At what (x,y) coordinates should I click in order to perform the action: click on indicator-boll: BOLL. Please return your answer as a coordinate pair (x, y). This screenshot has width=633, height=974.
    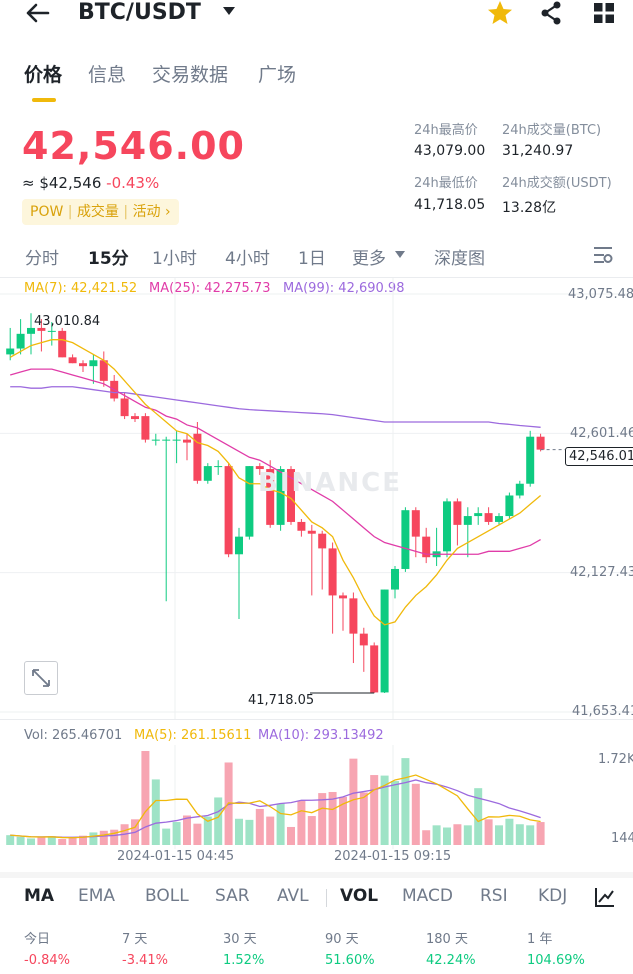
    Looking at the image, I should click on (167, 896).